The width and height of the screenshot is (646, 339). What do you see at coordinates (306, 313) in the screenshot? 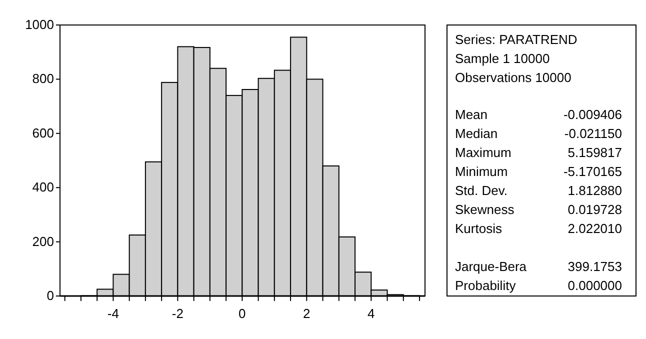
I see `x-tick-label: 2` at bounding box center [306, 313].